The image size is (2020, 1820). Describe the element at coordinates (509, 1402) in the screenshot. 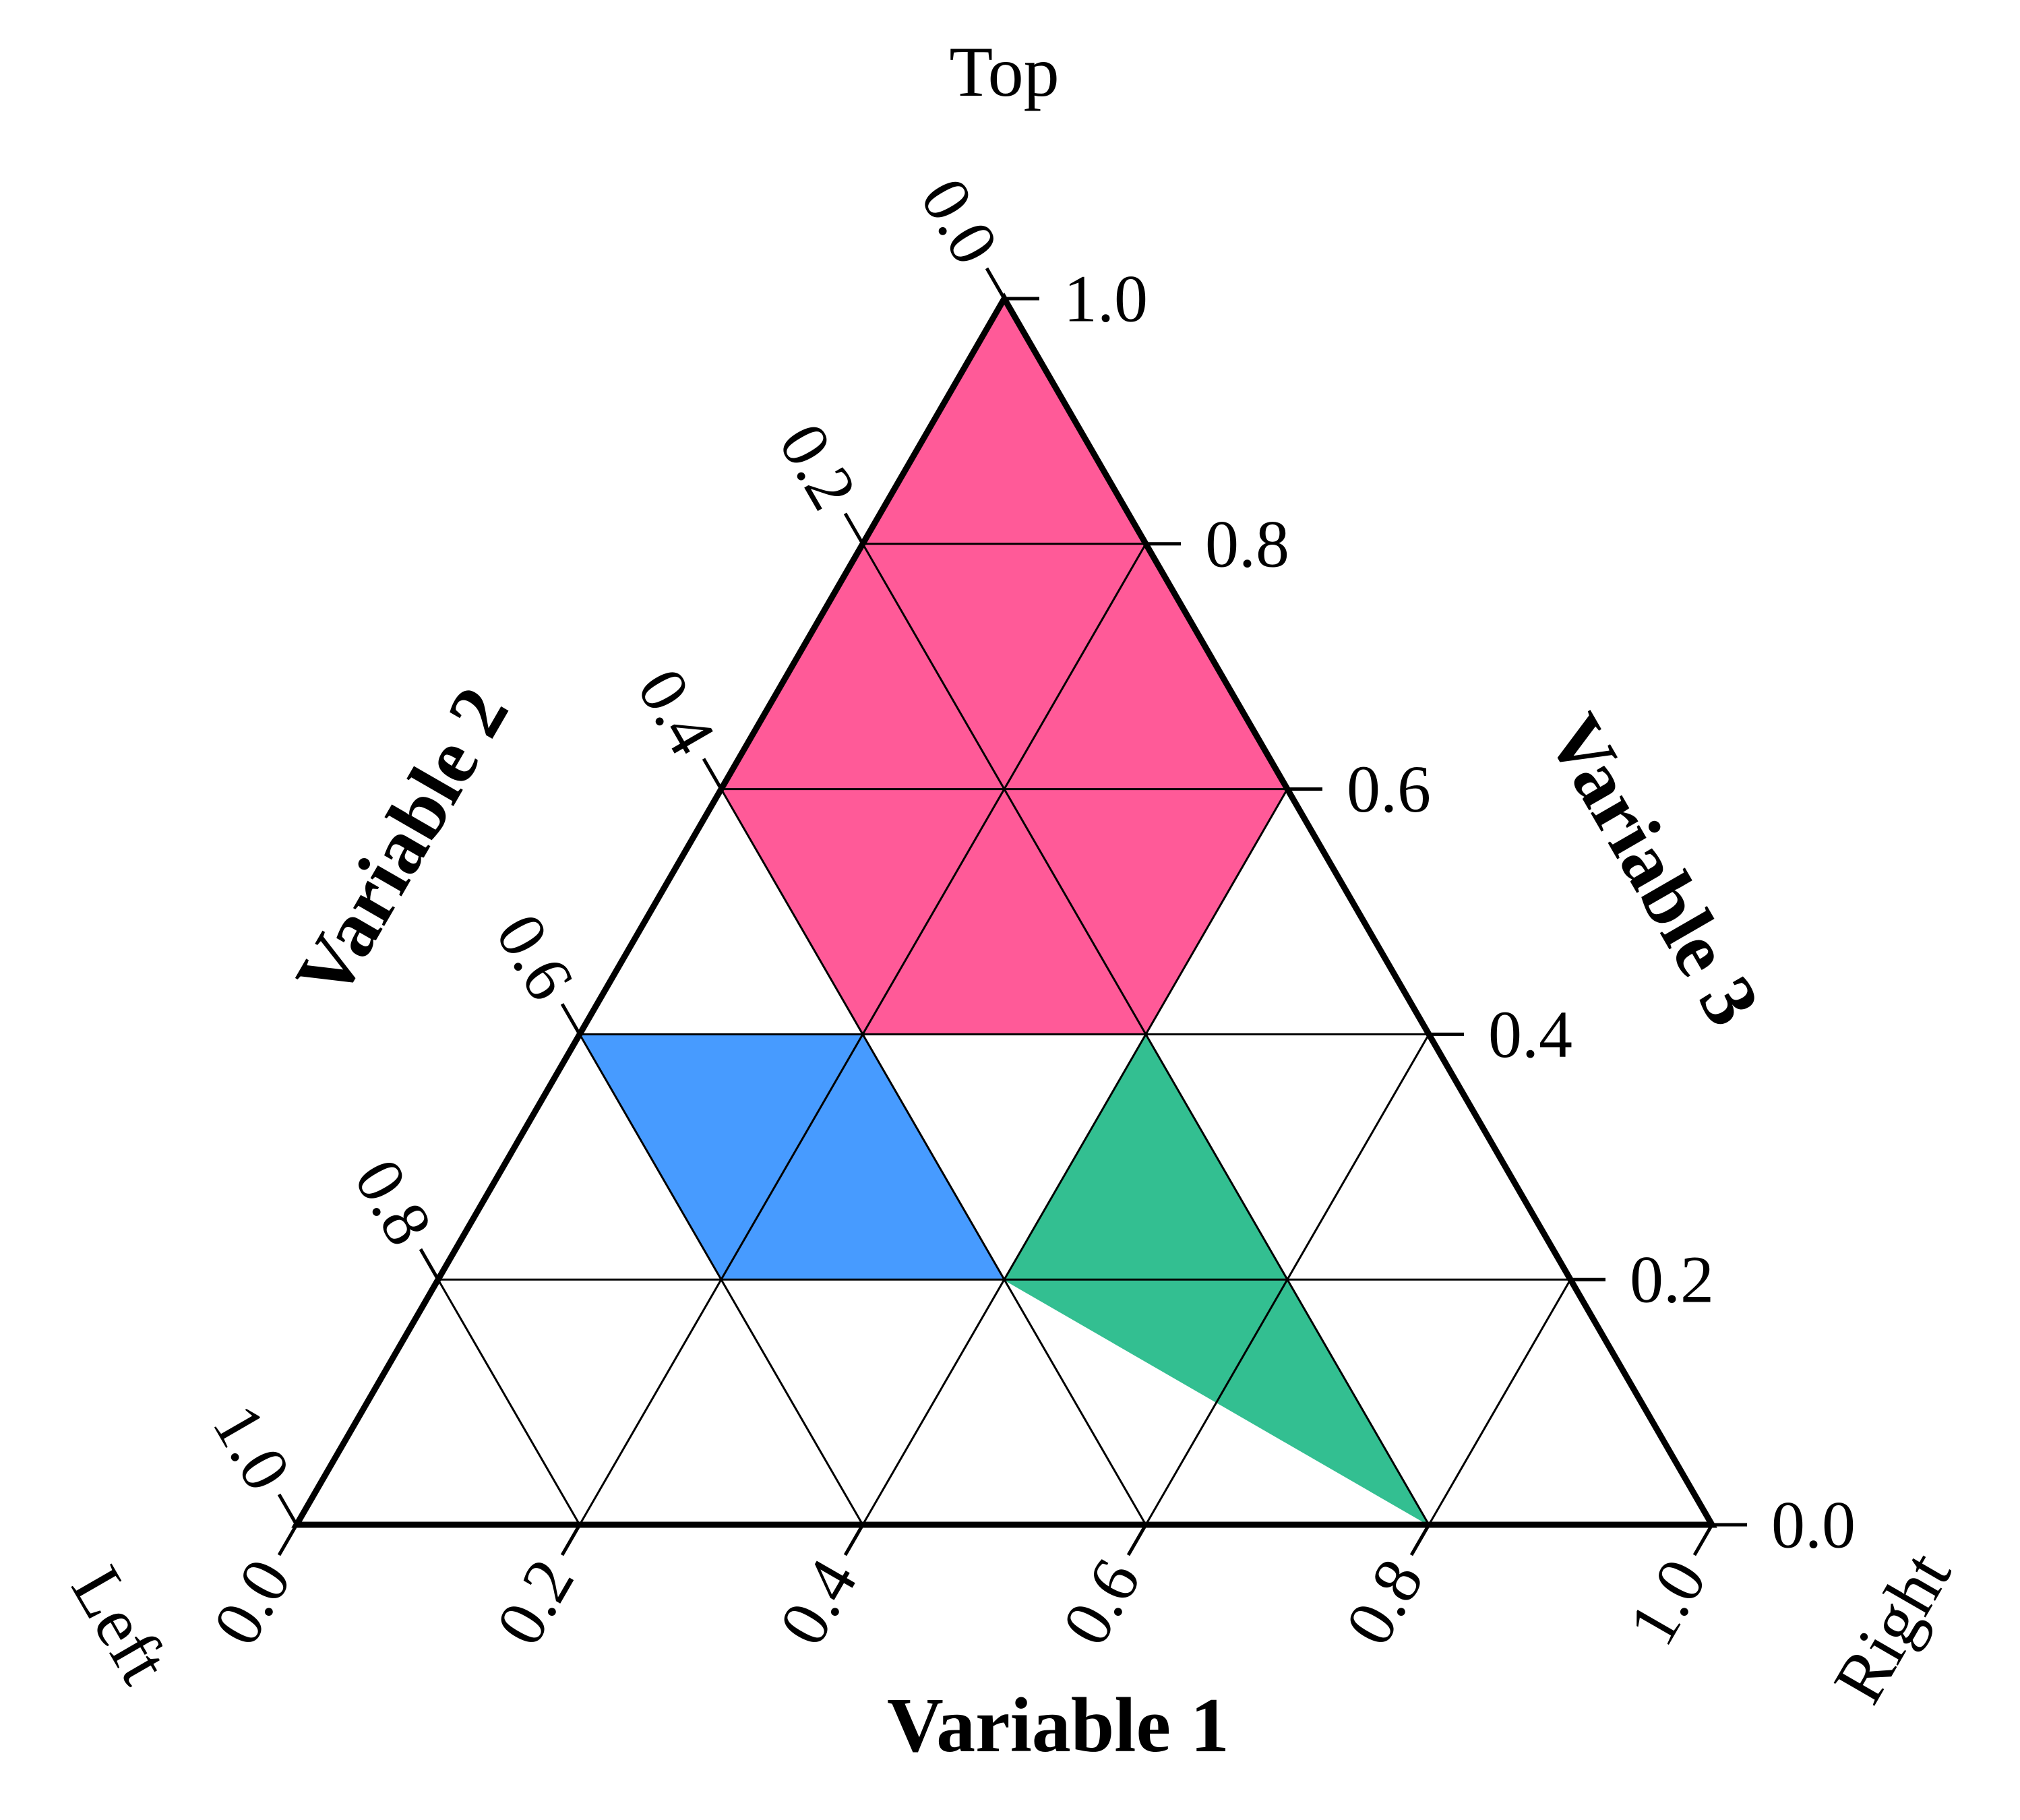

I see `gridline-variable2-0.8` at that location.